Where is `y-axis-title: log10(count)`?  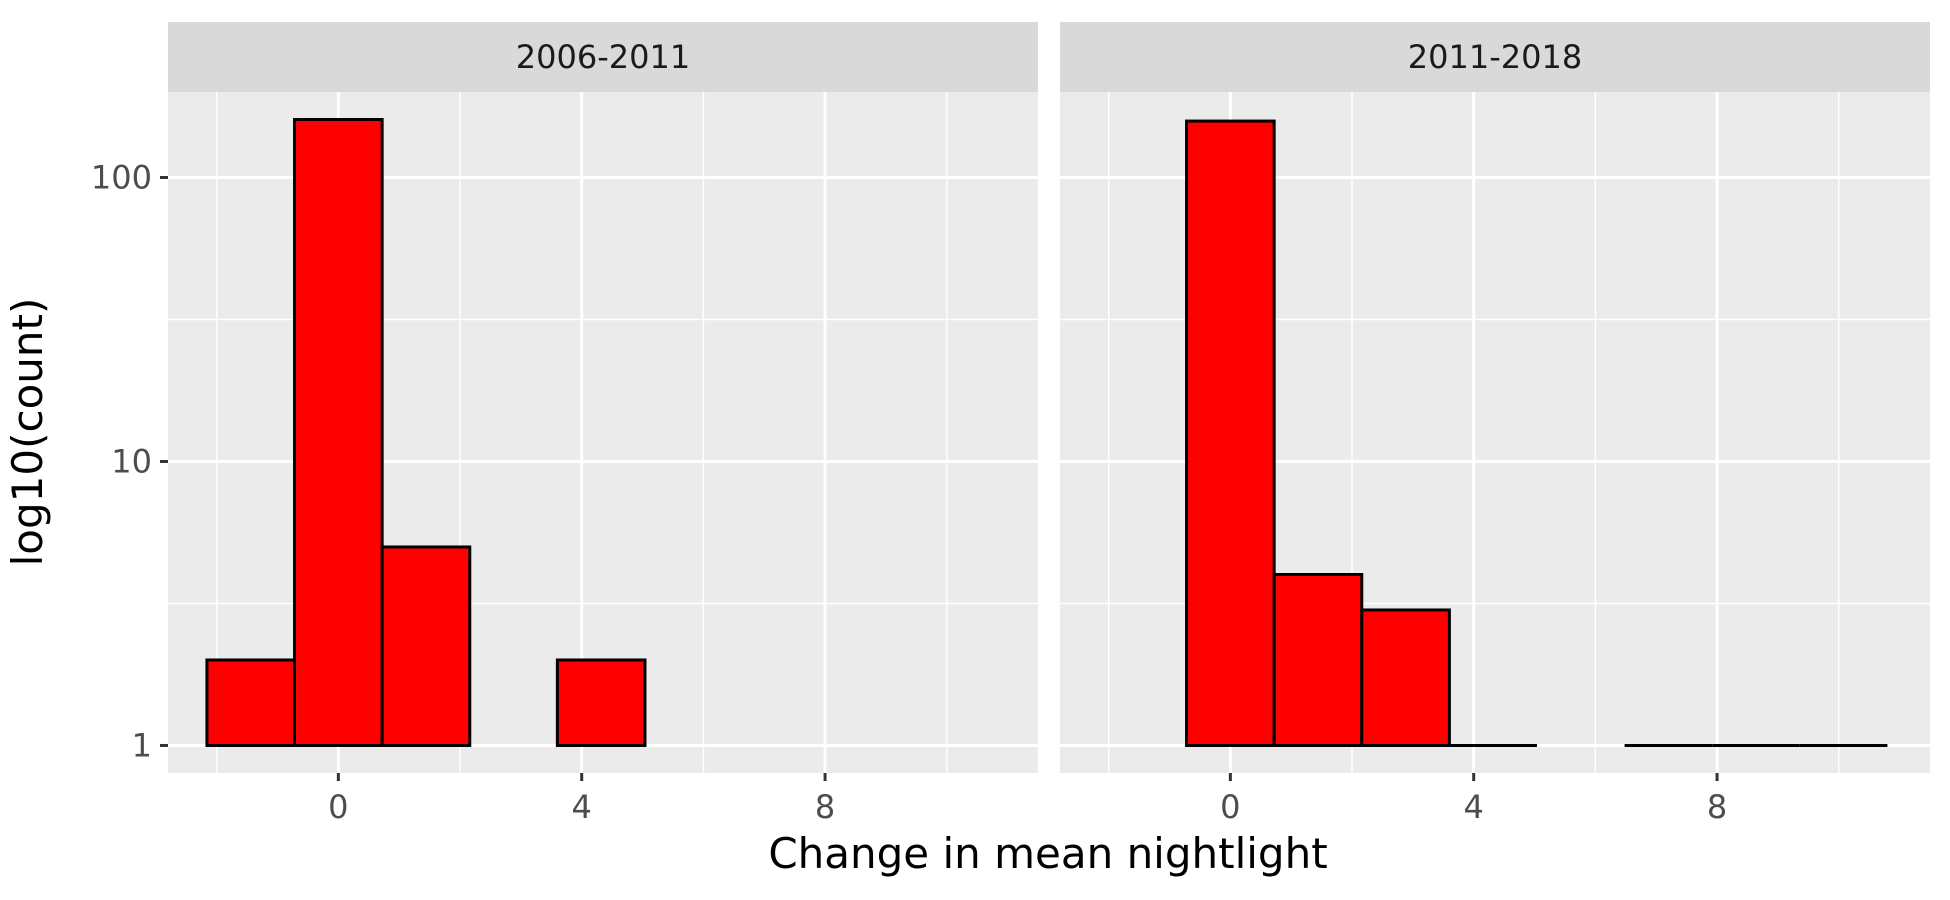
y-axis-title: log10(count) is located at coordinates (27, 432).